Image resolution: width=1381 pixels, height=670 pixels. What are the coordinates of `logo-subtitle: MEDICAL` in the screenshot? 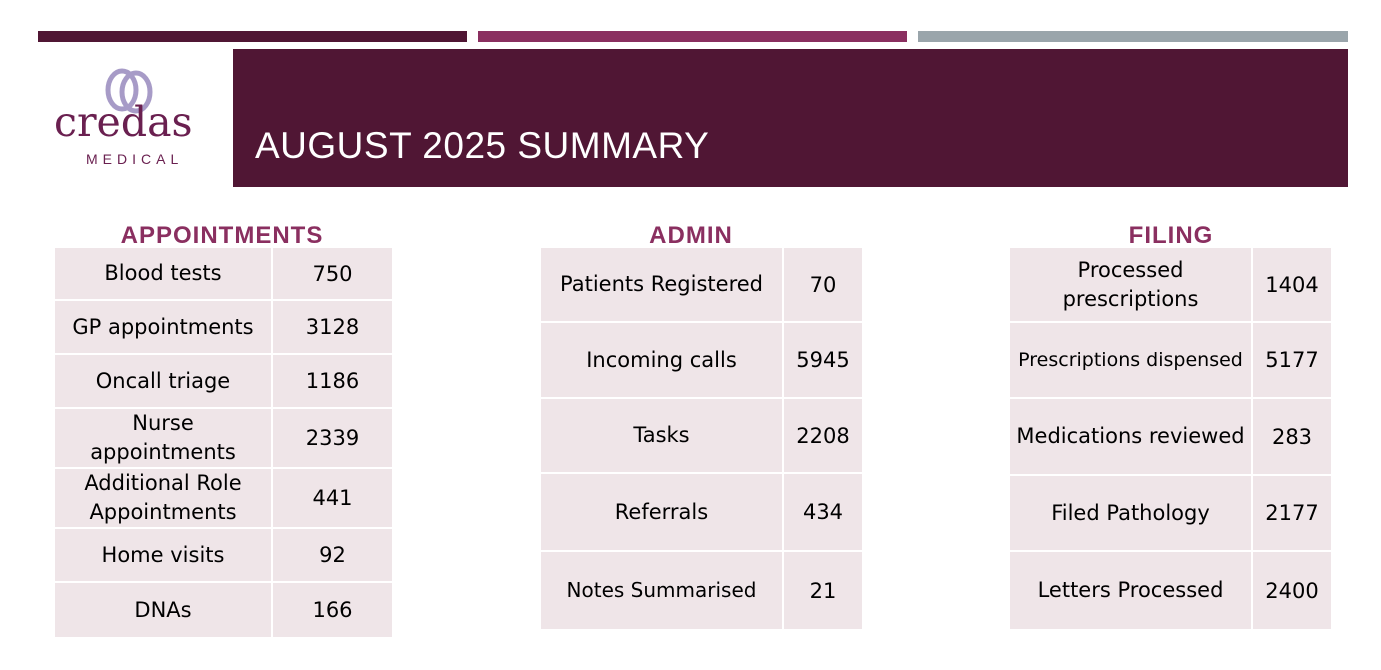 It's located at (135, 159).